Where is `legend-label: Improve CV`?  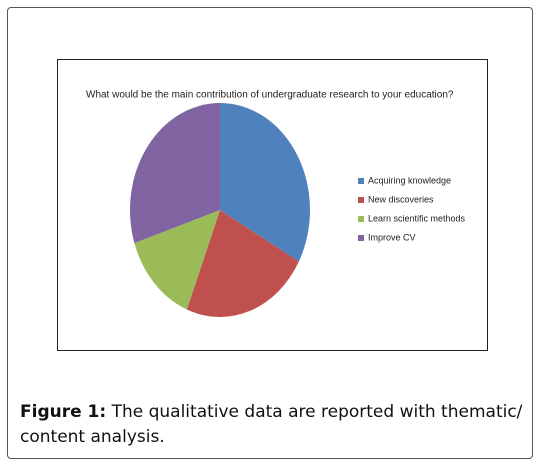 legend-label: Improve CV is located at coordinates (392, 237).